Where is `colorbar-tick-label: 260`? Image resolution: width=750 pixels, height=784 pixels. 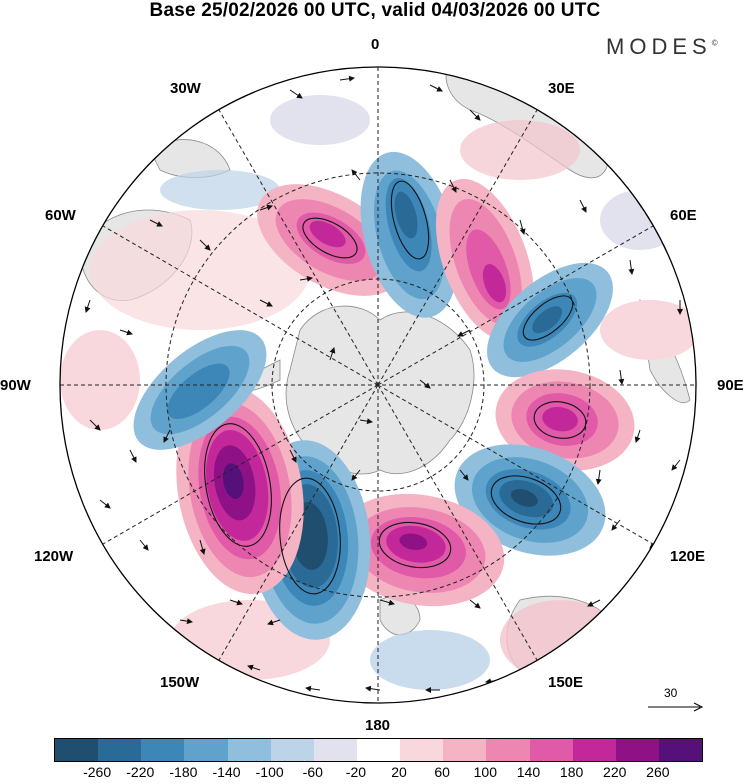
colorbar-tick-label: 260 is located at coordinates (658, 772).